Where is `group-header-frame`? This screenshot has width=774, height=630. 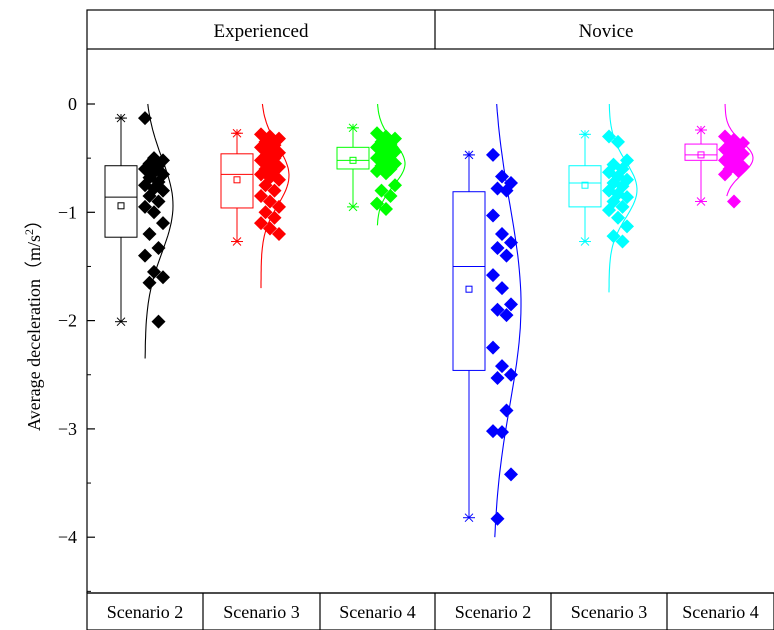
group-header-frame is located at coordinates (430, 29).